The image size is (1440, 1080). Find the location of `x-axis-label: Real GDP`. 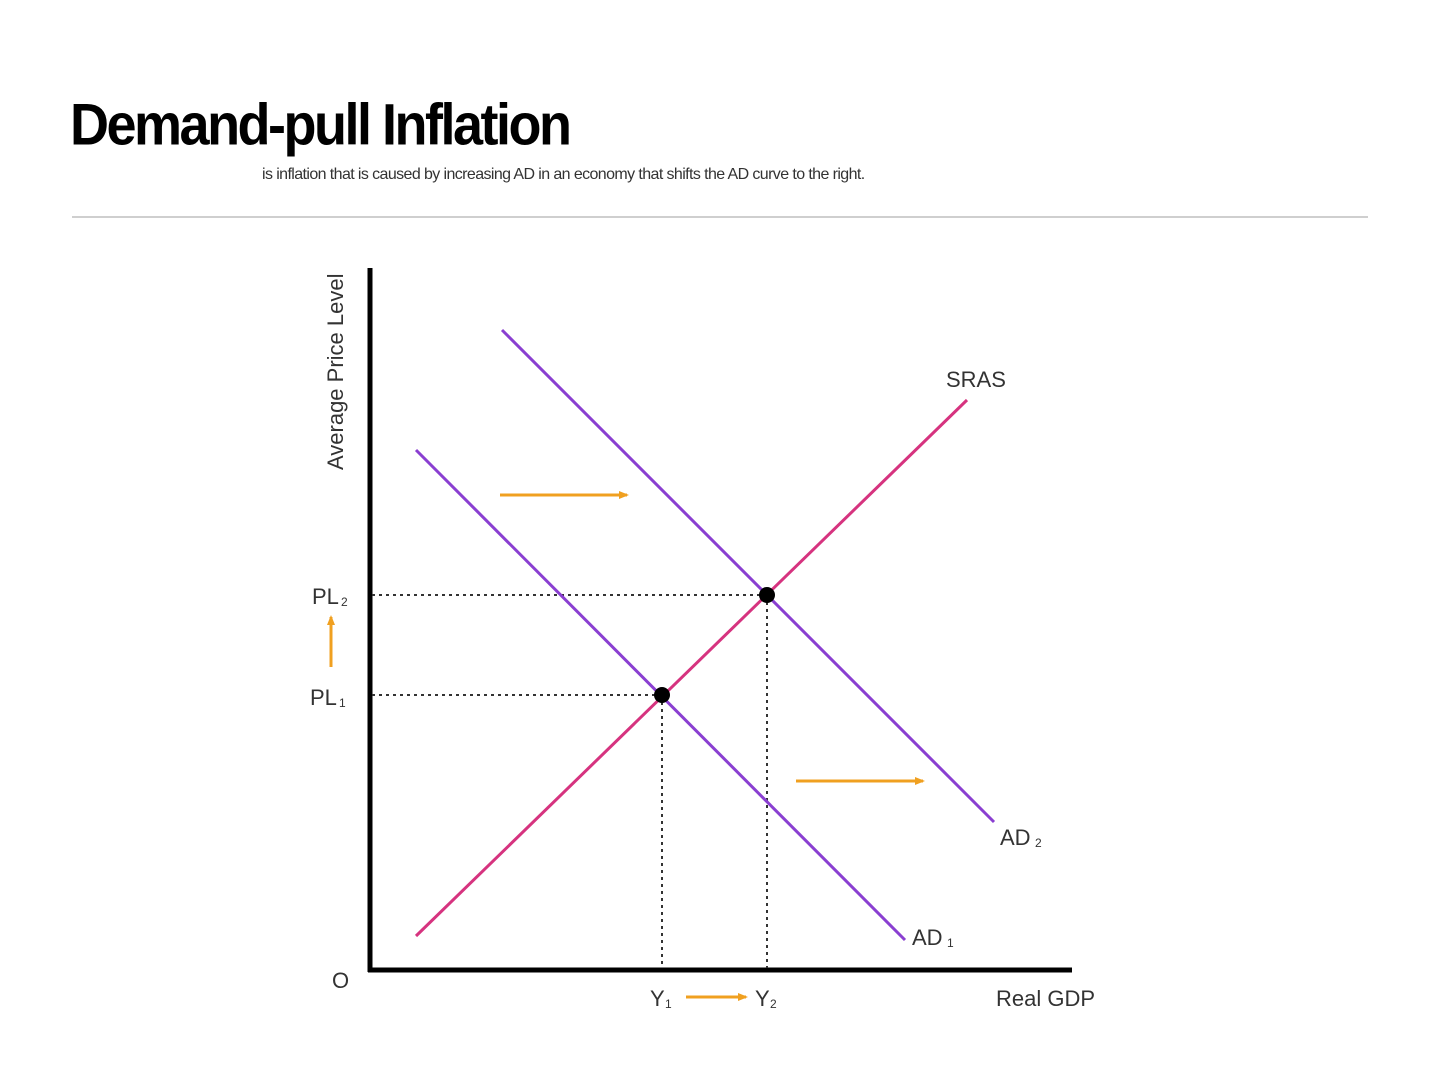

x-axis-label: Real GDP is located at coordinates (1045, 998).